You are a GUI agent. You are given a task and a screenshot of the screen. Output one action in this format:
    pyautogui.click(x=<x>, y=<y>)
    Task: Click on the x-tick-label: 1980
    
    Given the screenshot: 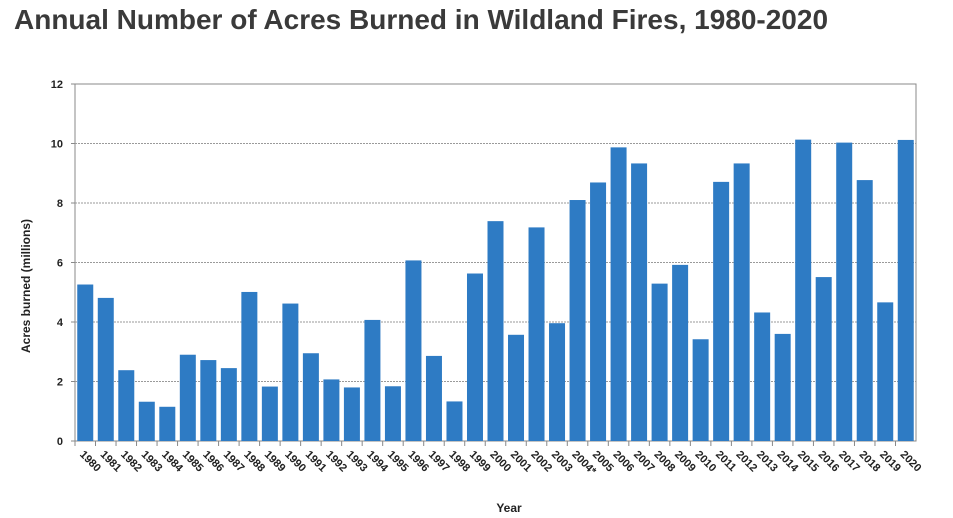 What is the action you would take?
    pyautogui.click(x=90, y=462)
    